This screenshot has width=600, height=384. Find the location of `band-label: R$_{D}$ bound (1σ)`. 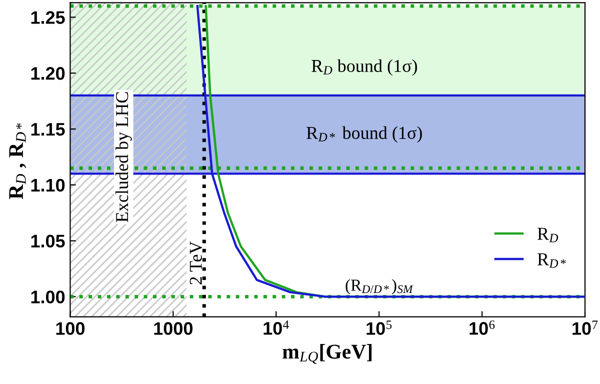

band-label: R$_{D}$ bound (1σ) is located at coordinates (364, 67).